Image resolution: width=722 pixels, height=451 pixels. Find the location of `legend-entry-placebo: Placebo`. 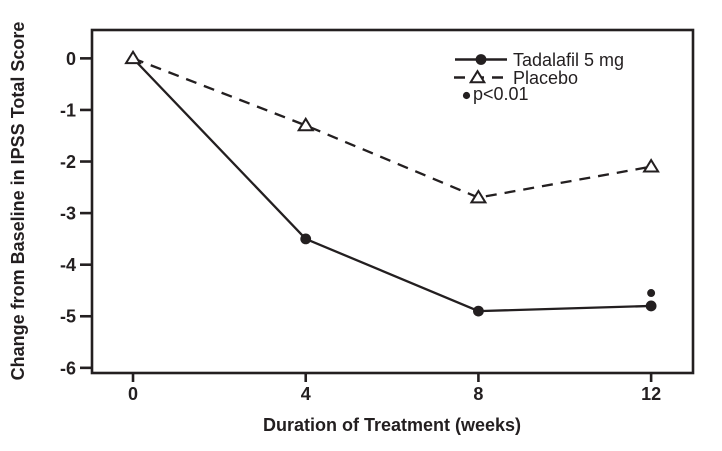

legend-entry-placebo: Placebo is located at coordinates (516, 78).